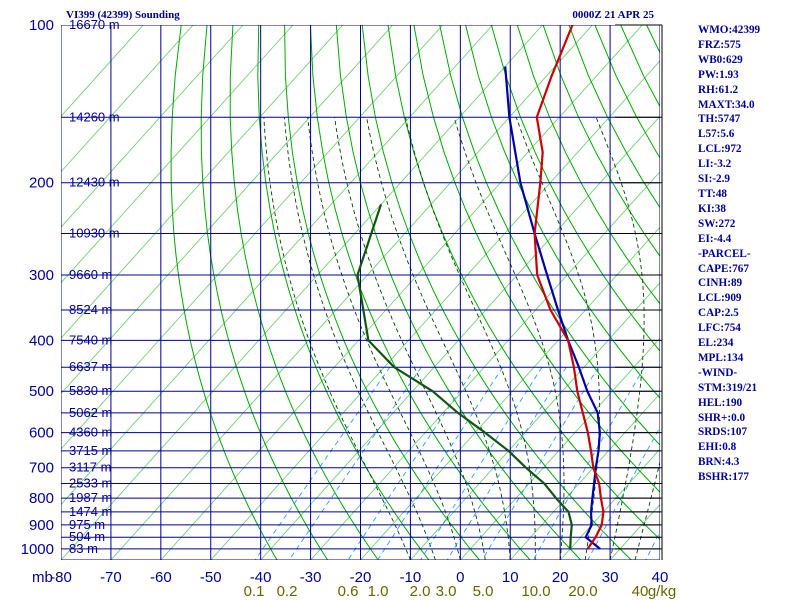 The image size is (800, 600). Describe the element at coordinates (723, 477) in the screenshot. I see `index-item: BSHR:177` at that location.